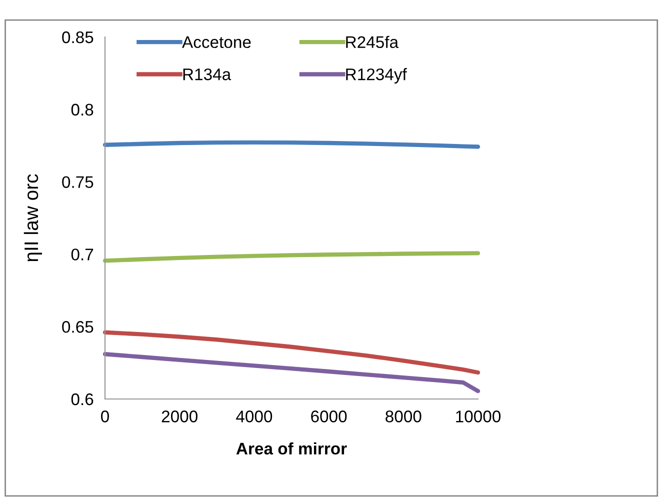  I want to click on y-axis-title: ηII law orc, so click(33, 218).